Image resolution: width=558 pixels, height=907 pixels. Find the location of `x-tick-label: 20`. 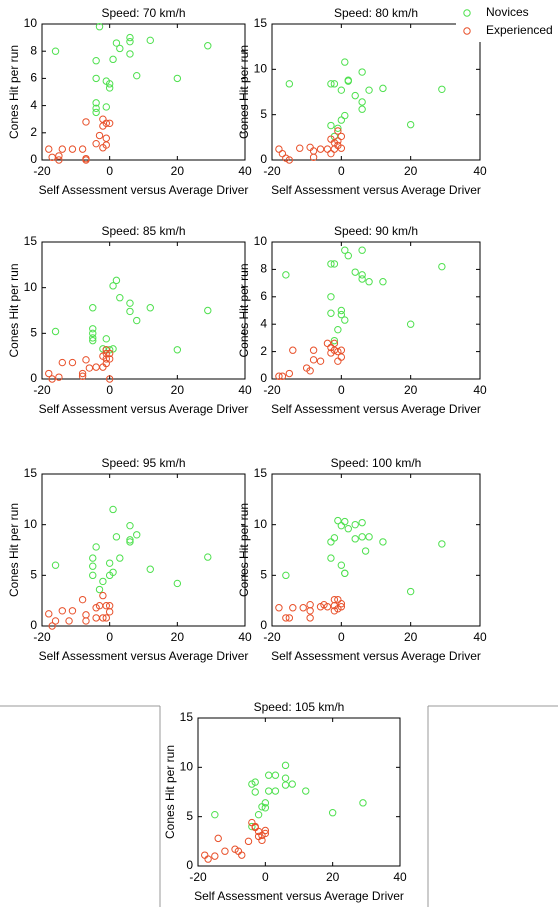

x-tick-label: 20 is located at coordinates (411, 637).